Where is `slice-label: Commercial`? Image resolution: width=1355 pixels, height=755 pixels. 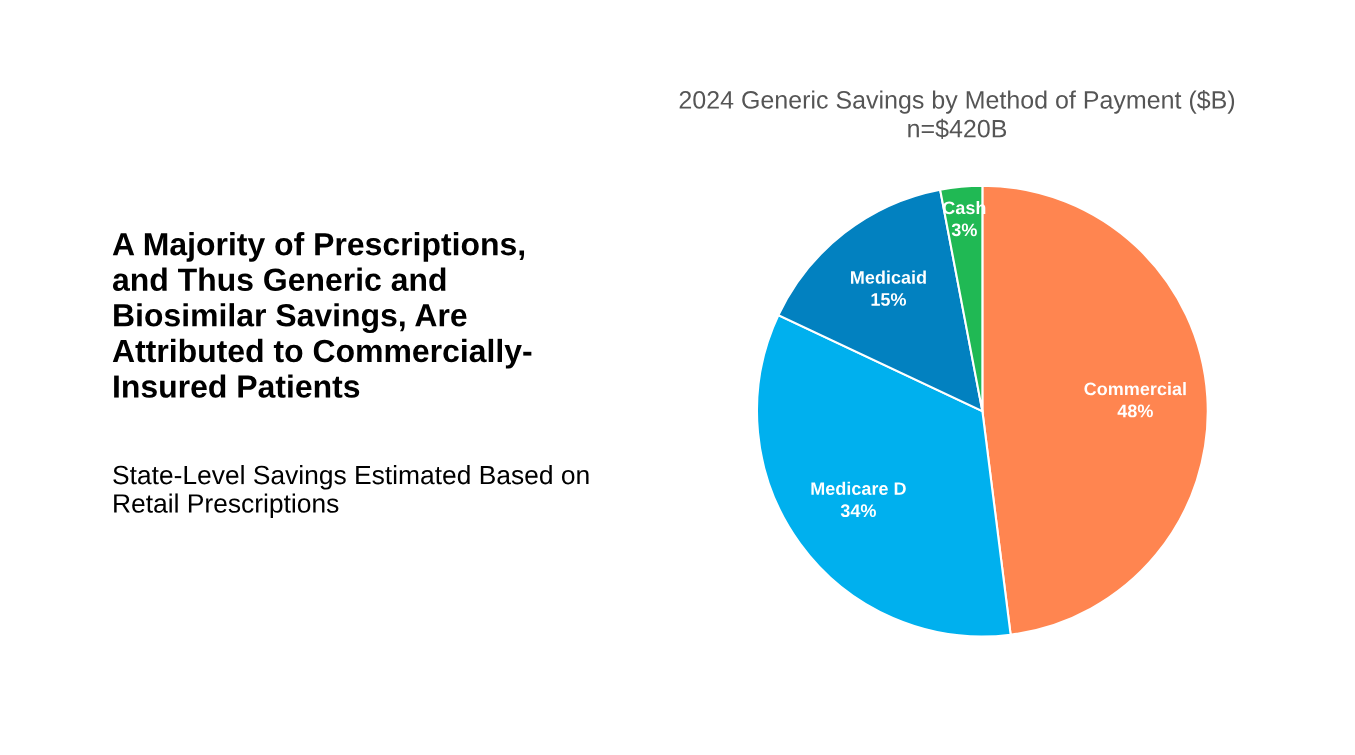
slice-label: Commercial is located at coordinates (1135, 389).